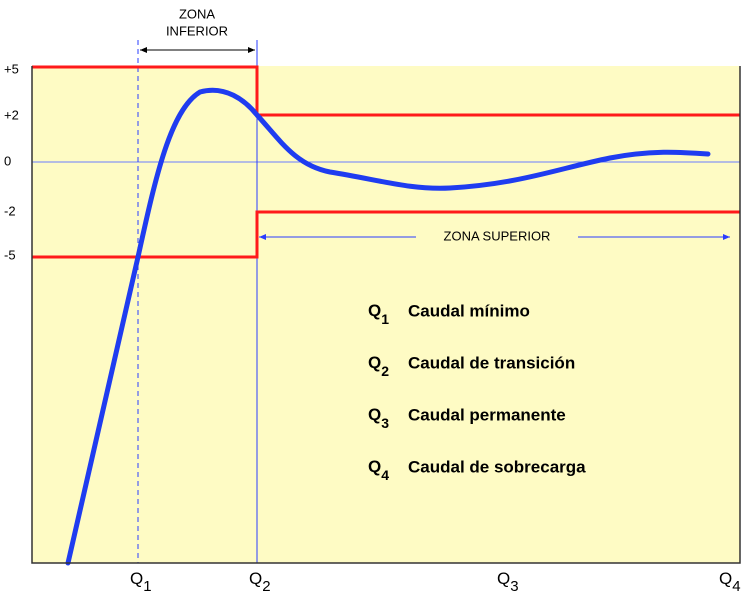  What do you see at coordinates (469, 310) in the screenshot?
I see `legend-label: Caudal mínimo` at bounding box center [469, 310].